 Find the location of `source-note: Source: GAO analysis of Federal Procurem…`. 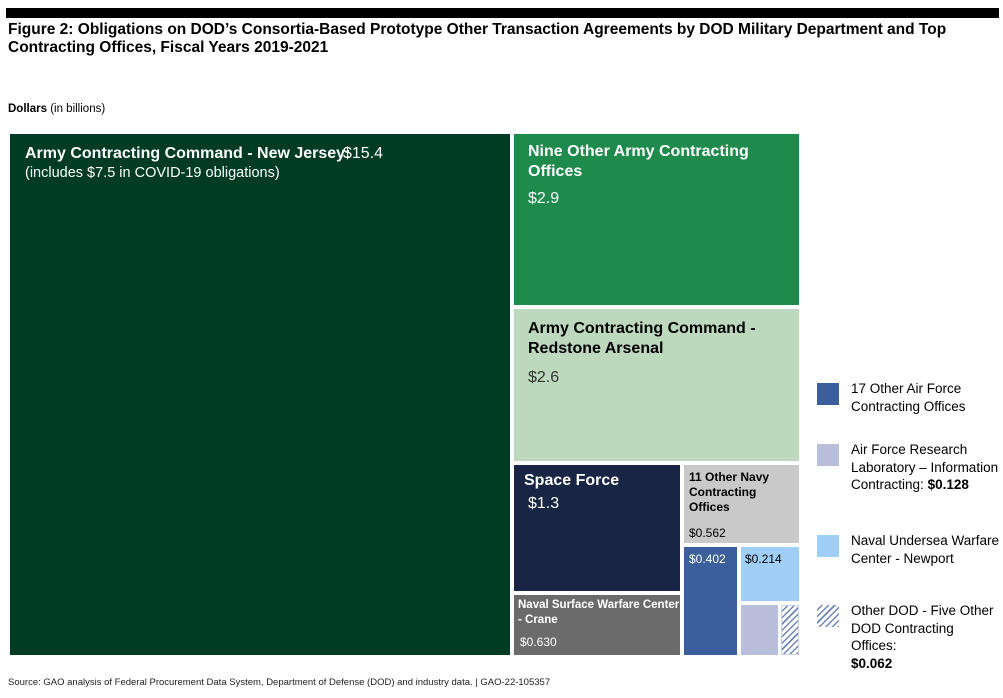

source-note: Source: GAO analysis of Federal Procurem… is located at coordinates (279, 682).